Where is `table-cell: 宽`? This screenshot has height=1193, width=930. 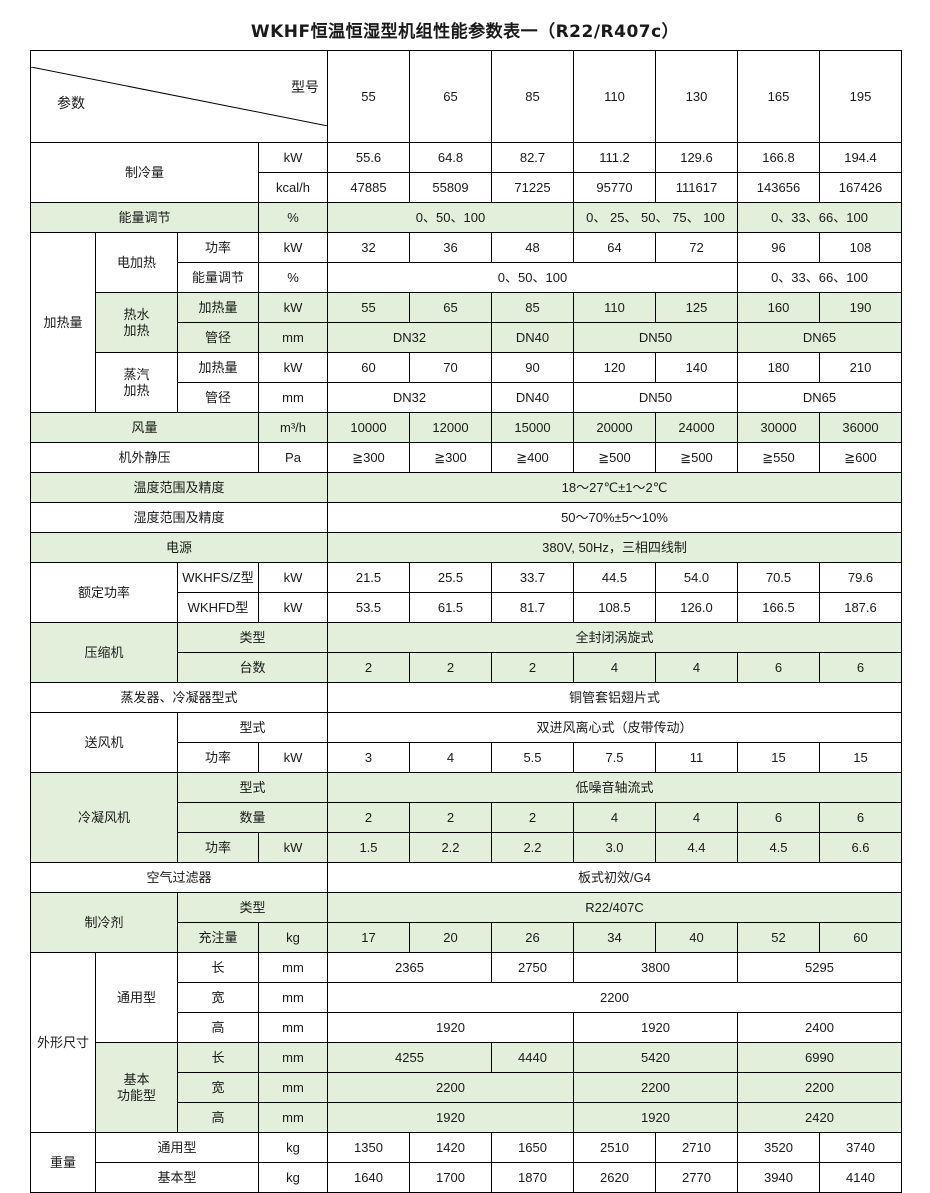
table-cell: 宽 is located at coordinates (218, 1087).